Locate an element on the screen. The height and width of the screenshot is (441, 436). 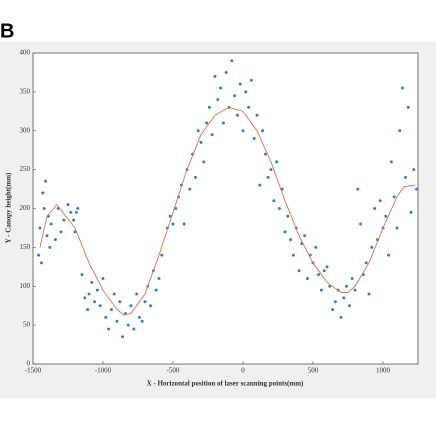
panel-label: B is located at coordinates (7, 31).